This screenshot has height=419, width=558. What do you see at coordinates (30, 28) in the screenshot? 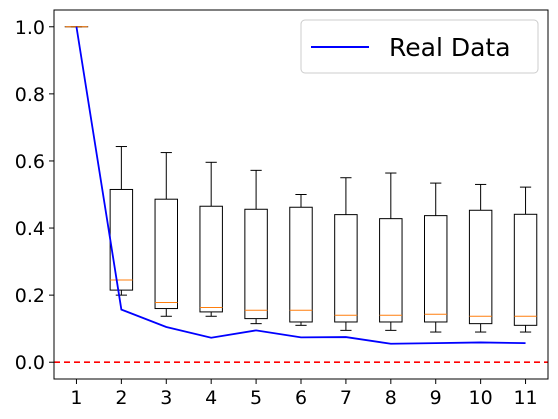
I see `y-tick-label: 1.0` at bounding box center [30, 28].